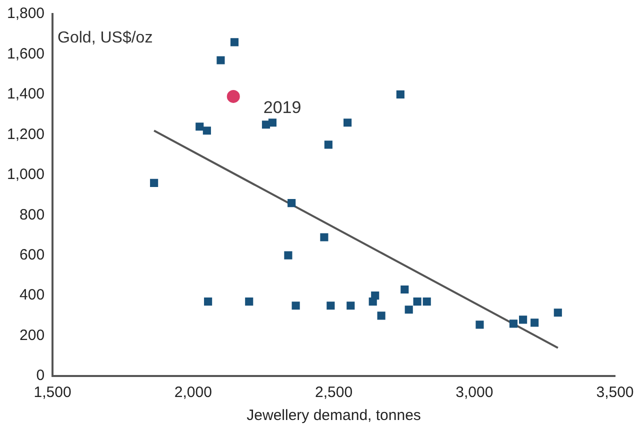 This screenshot has width=637, height=431. What do you see at coordinates (25, 175) in the screenshot?
I see `y-tick-label: 1,000` at bounding box center [25, 175].